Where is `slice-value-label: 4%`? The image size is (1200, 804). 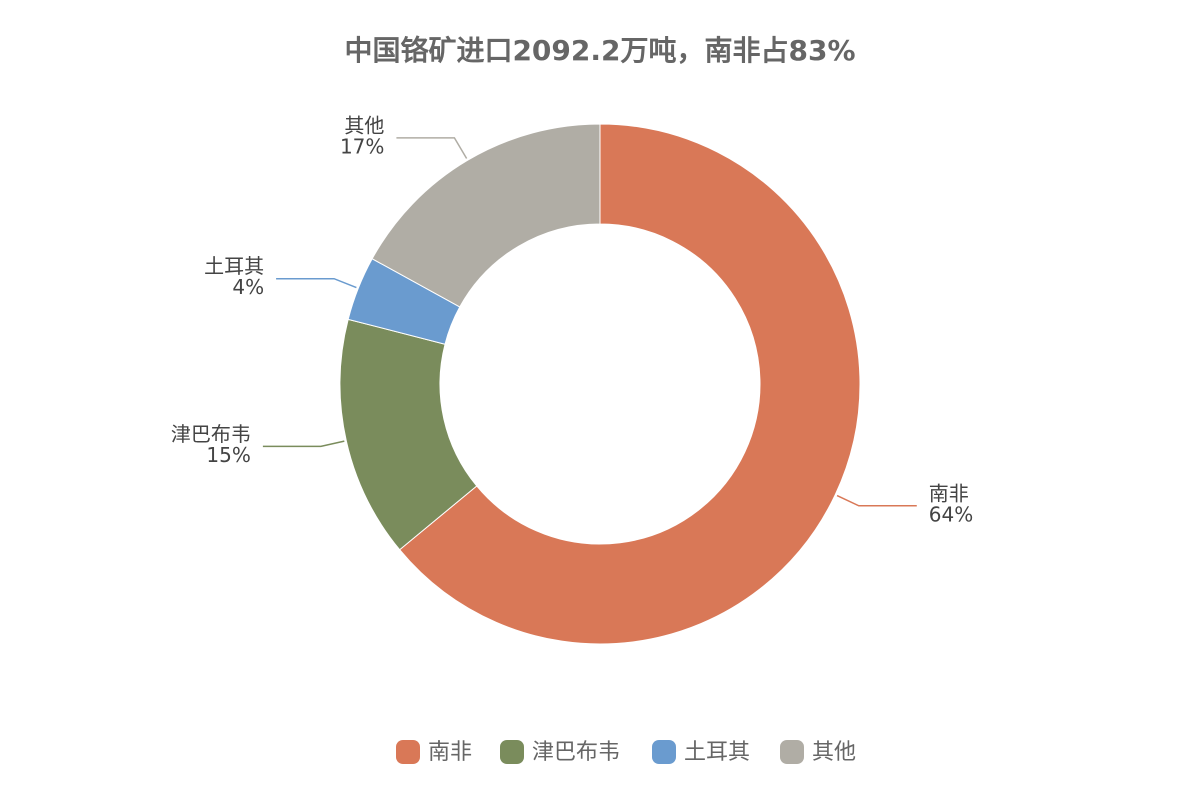 slice-value-label: 4% is located at coordinates (248, 287).